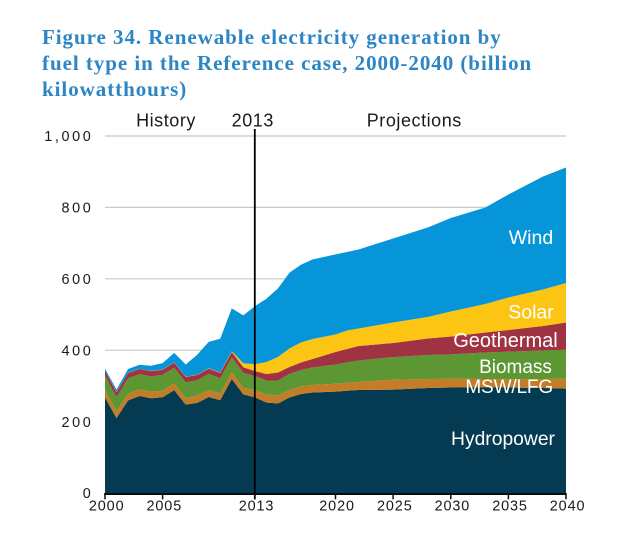  I want to click on svg-text: 2000, so click(107, 507).